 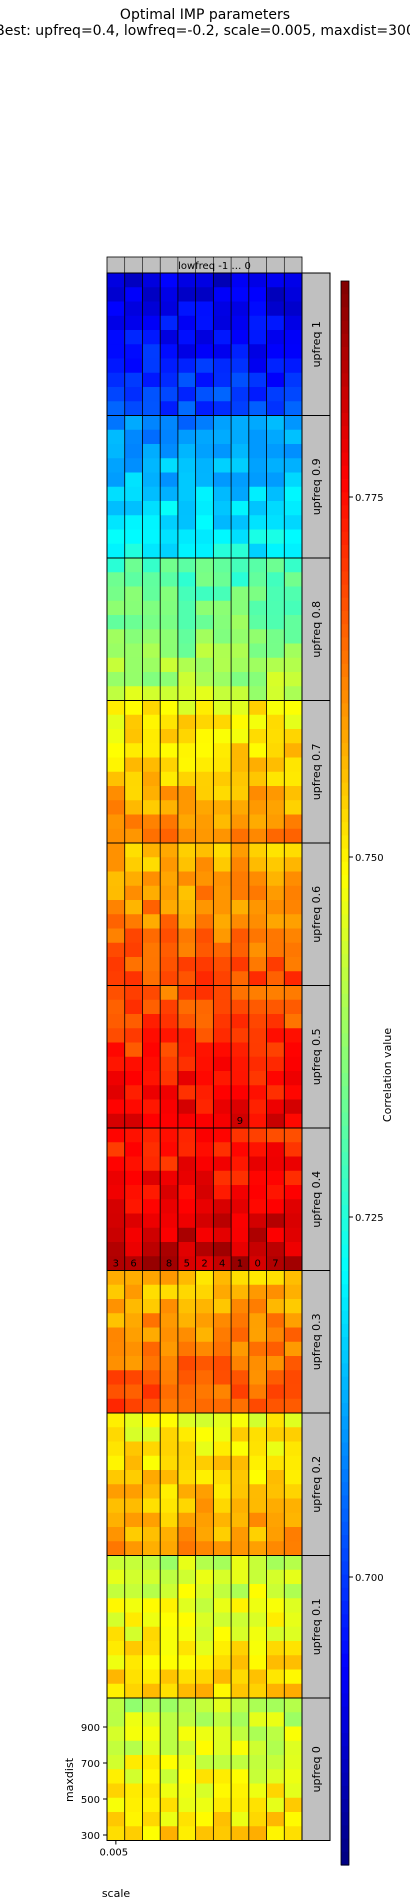 I want to click on rank-marker: 0, so click(x=257, y=1264).